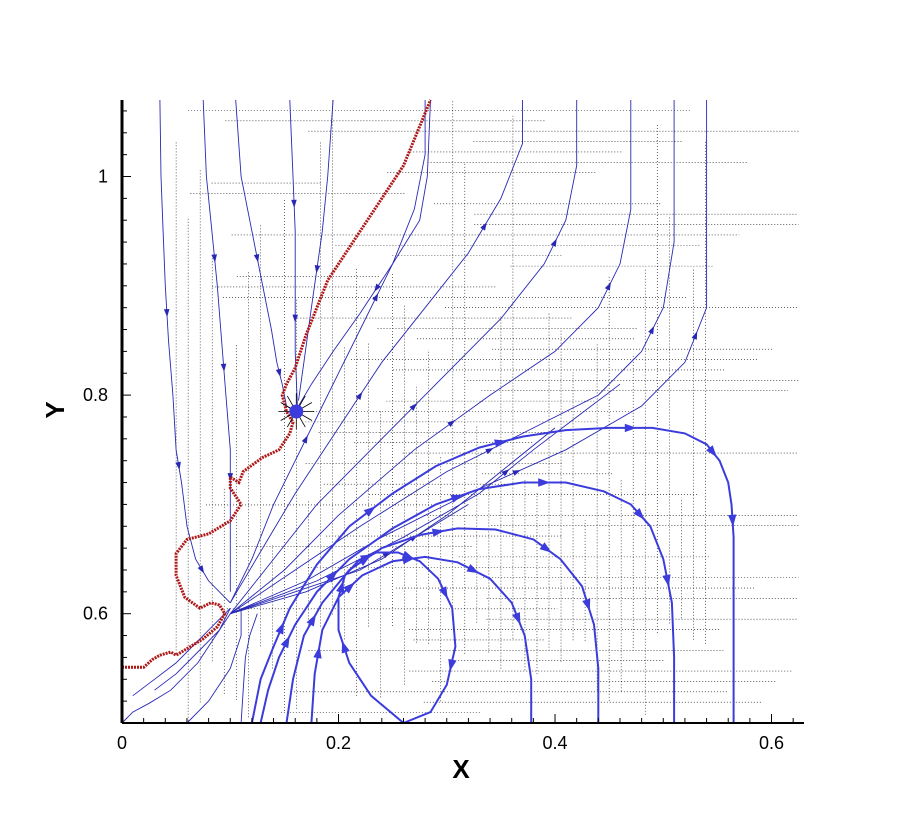 This screenshot has height=814, width=916. What do you see at coordinates (95, 395) in the screenshot?
I see `y-tick-label: 0.8` at bounding box center [95, 395].